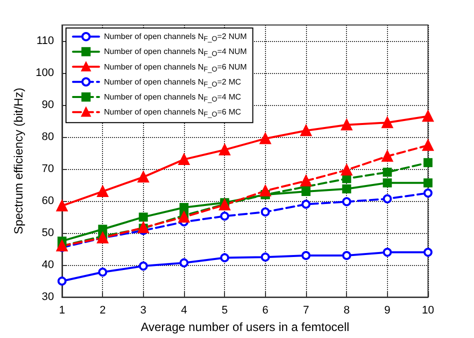  Describe the element at coordinates (245, 327) in the screenshot. I see `x-axis-title: Average number of users in a femtocell` at that location.